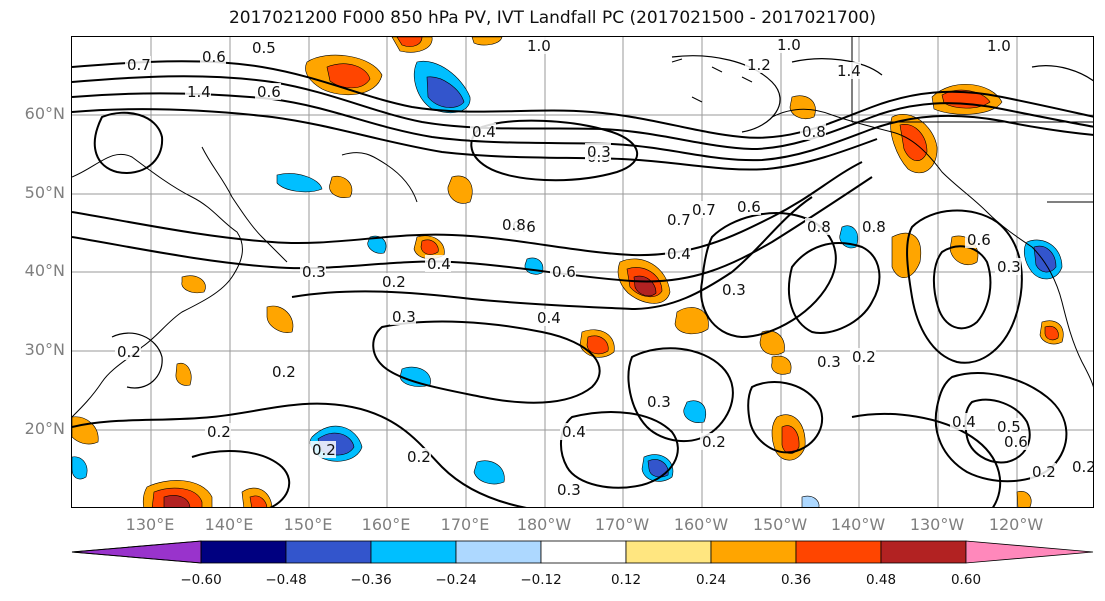  What do you see at coordinates (1016, 524) in the screenshot?
I see `lon-label-120w: 120°W` at bounding box center [1016, 524].